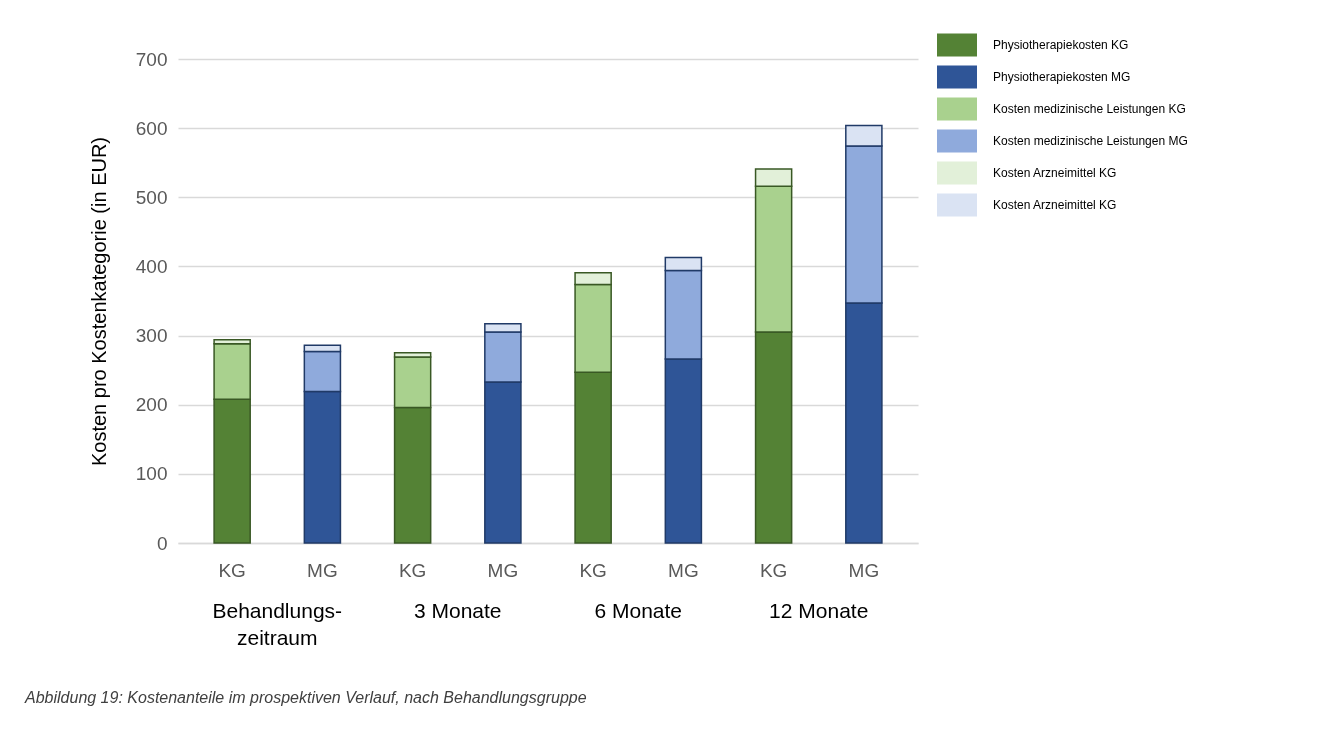  I want to click on y-axis-title: Kosten pro Kostenkategorie (in EUR), so click(98, 301).